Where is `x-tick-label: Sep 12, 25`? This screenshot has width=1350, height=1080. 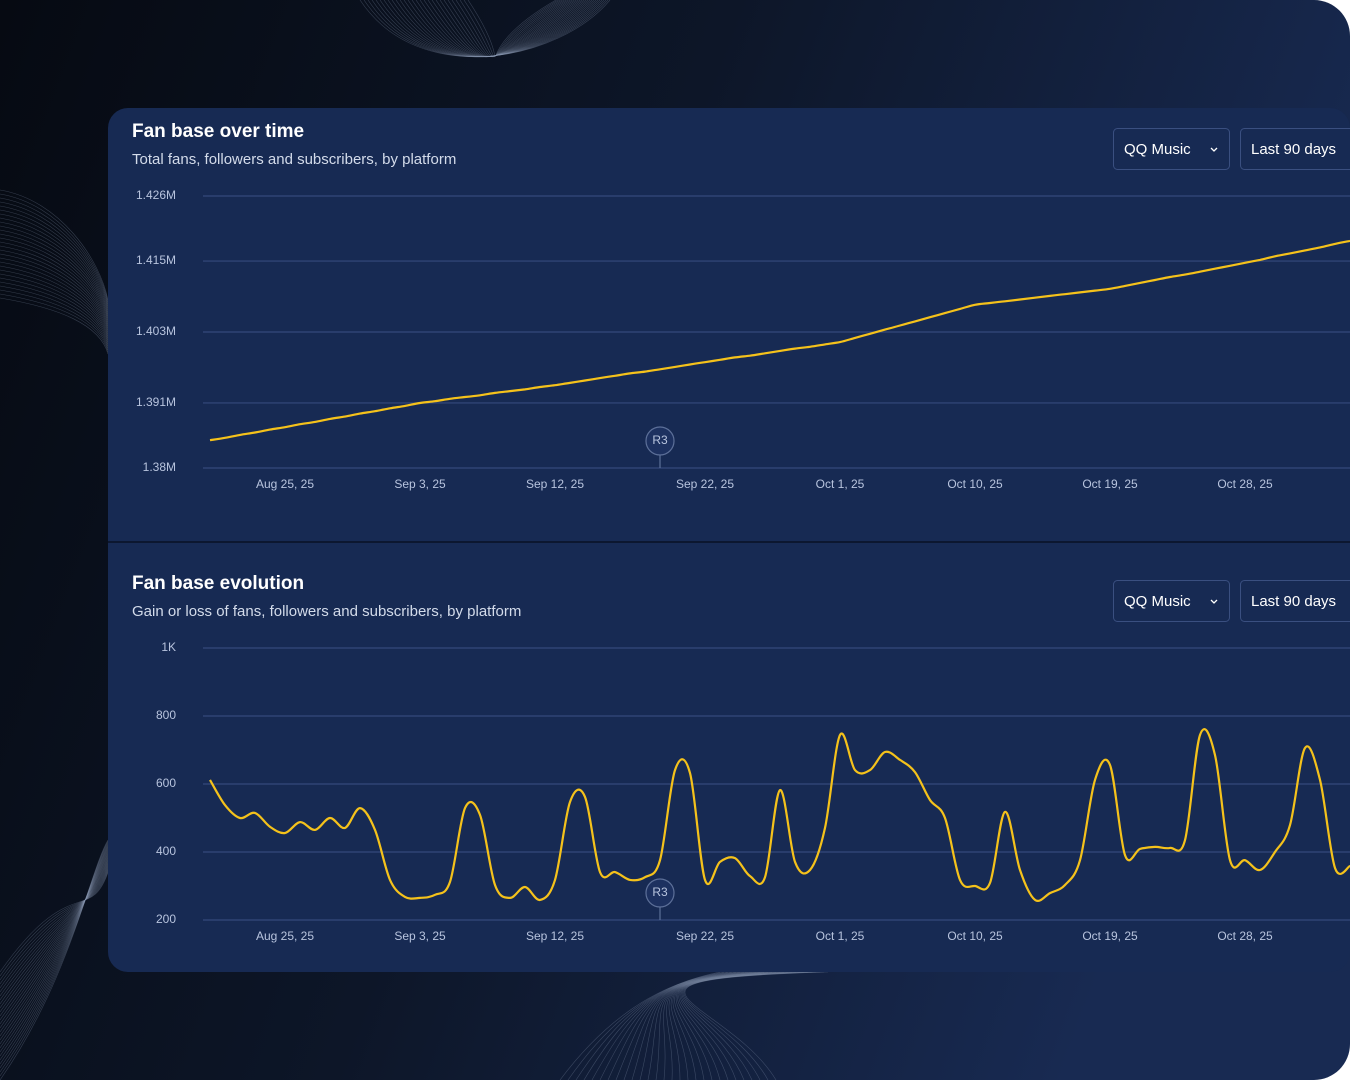
x-tick-label: Sep 12, 25 is located at coordinates (555, 936).